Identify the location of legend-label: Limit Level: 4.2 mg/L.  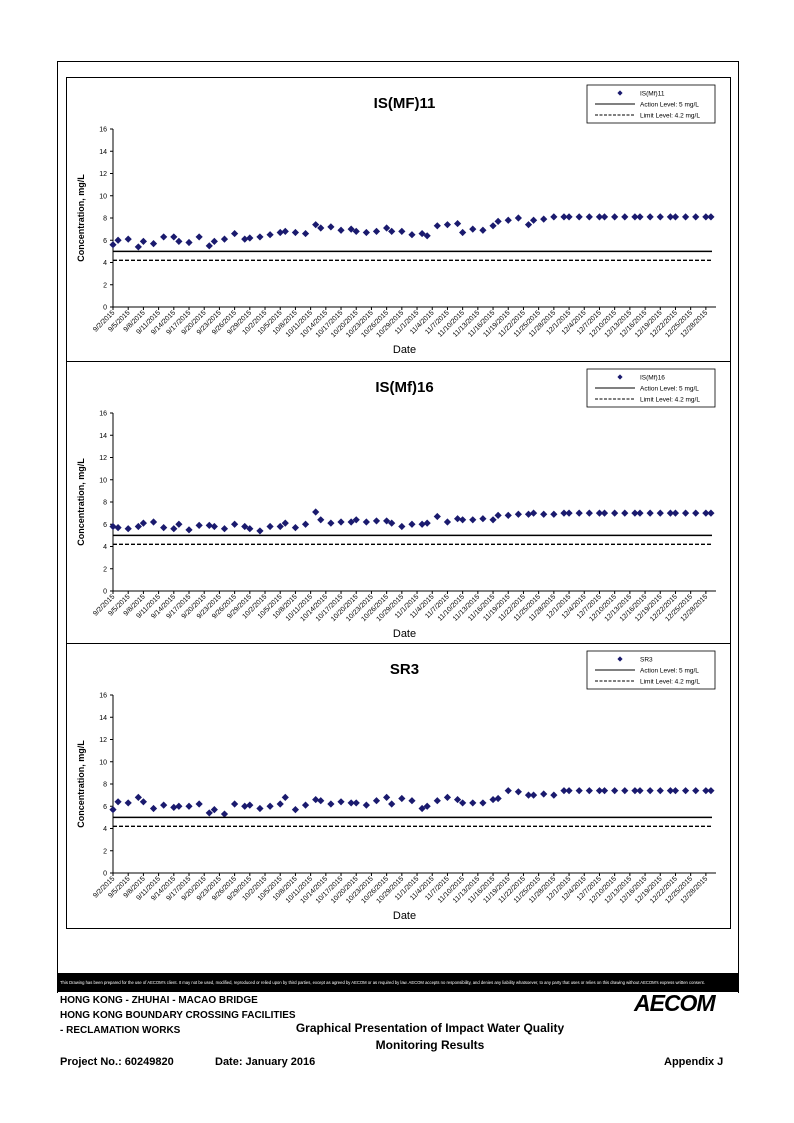
(670, 399).